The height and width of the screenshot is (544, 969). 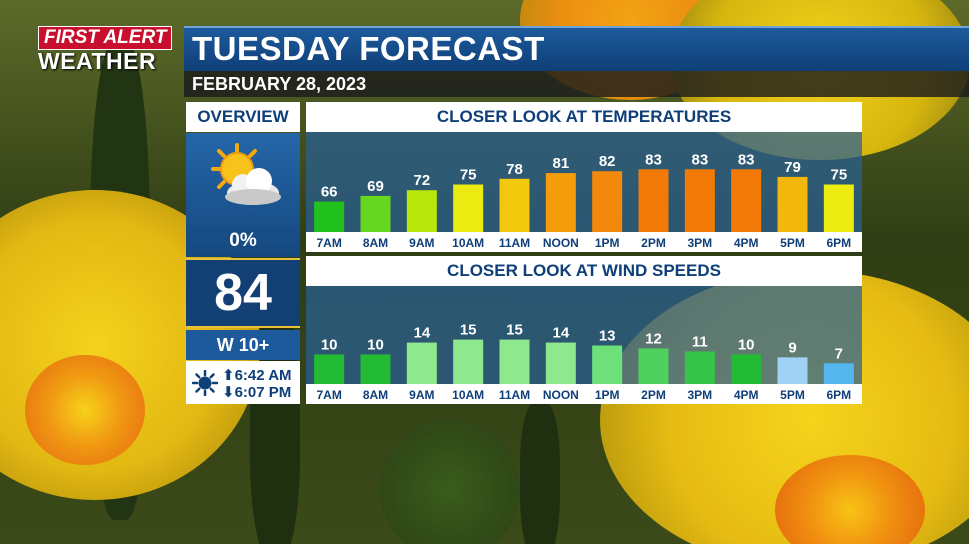 I want to click on wind-category-label: 3PM, so click(x=699, y=395).